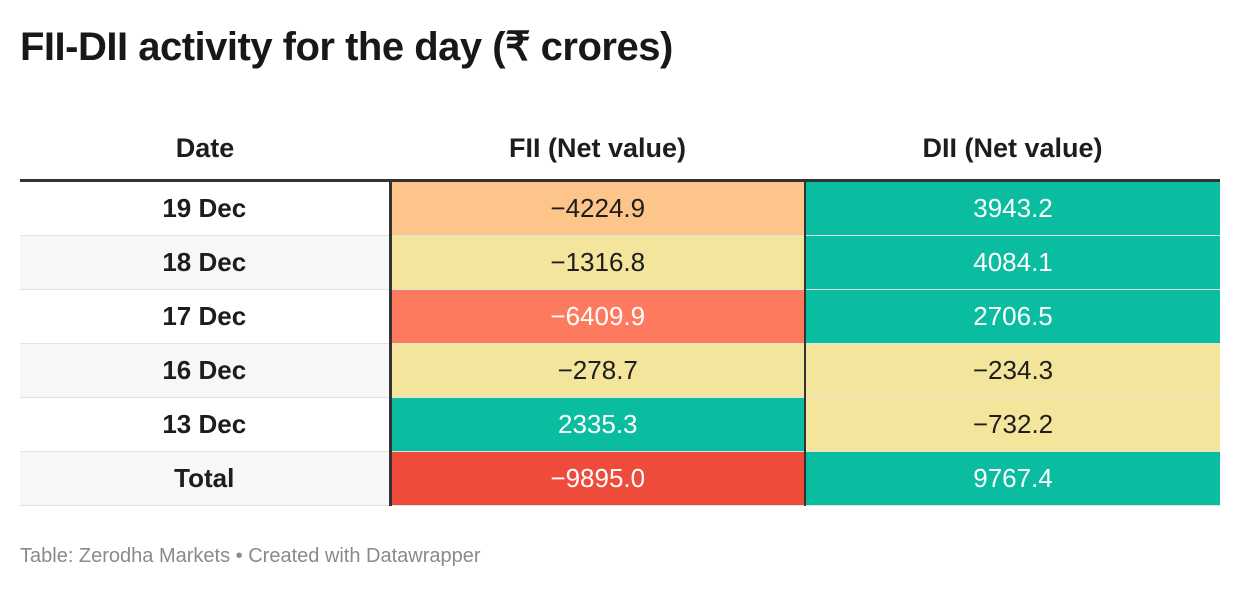 This screenshot has height=592, width=1240. I want to click on date-cell: 19 Dec, so click(206, 208).